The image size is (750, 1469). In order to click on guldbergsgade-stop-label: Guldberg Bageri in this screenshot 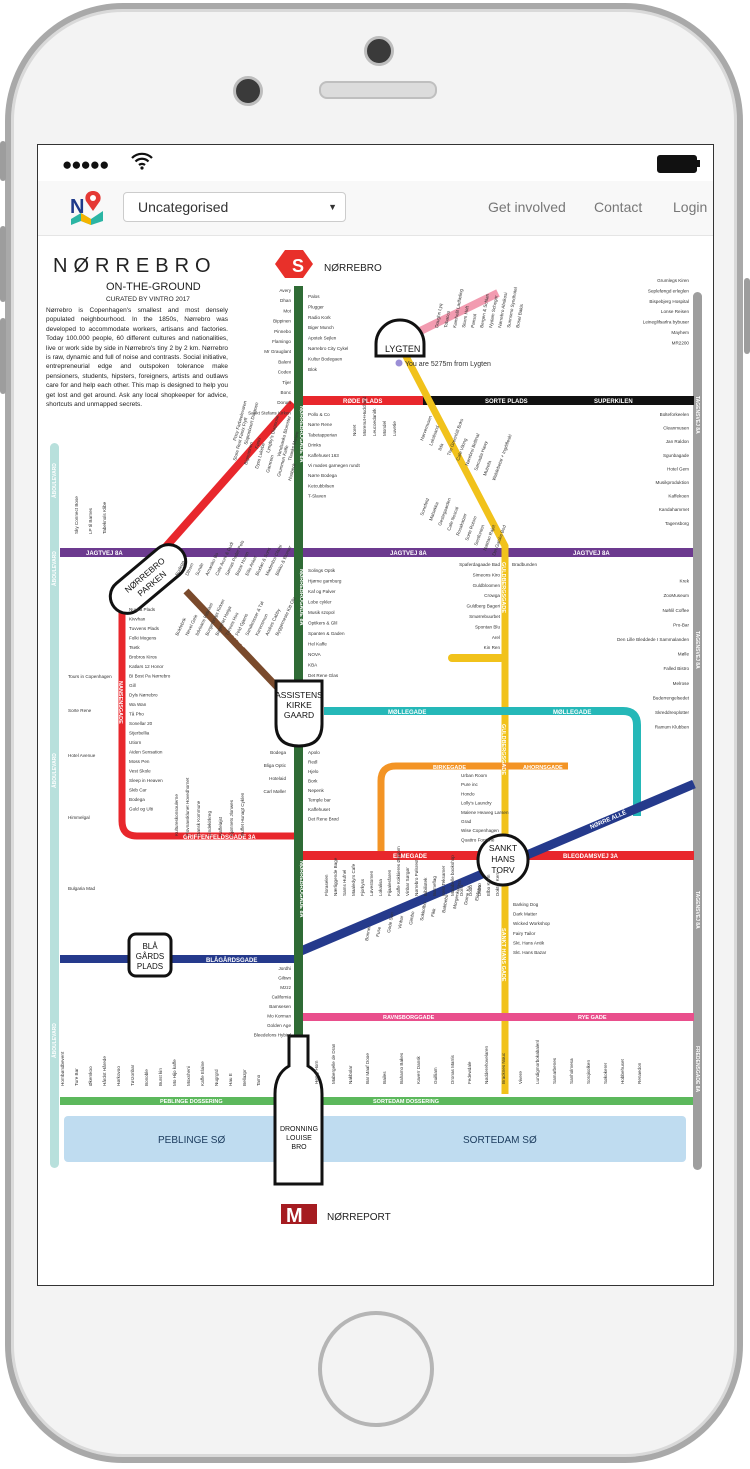, I will do `click(483, 606)`.